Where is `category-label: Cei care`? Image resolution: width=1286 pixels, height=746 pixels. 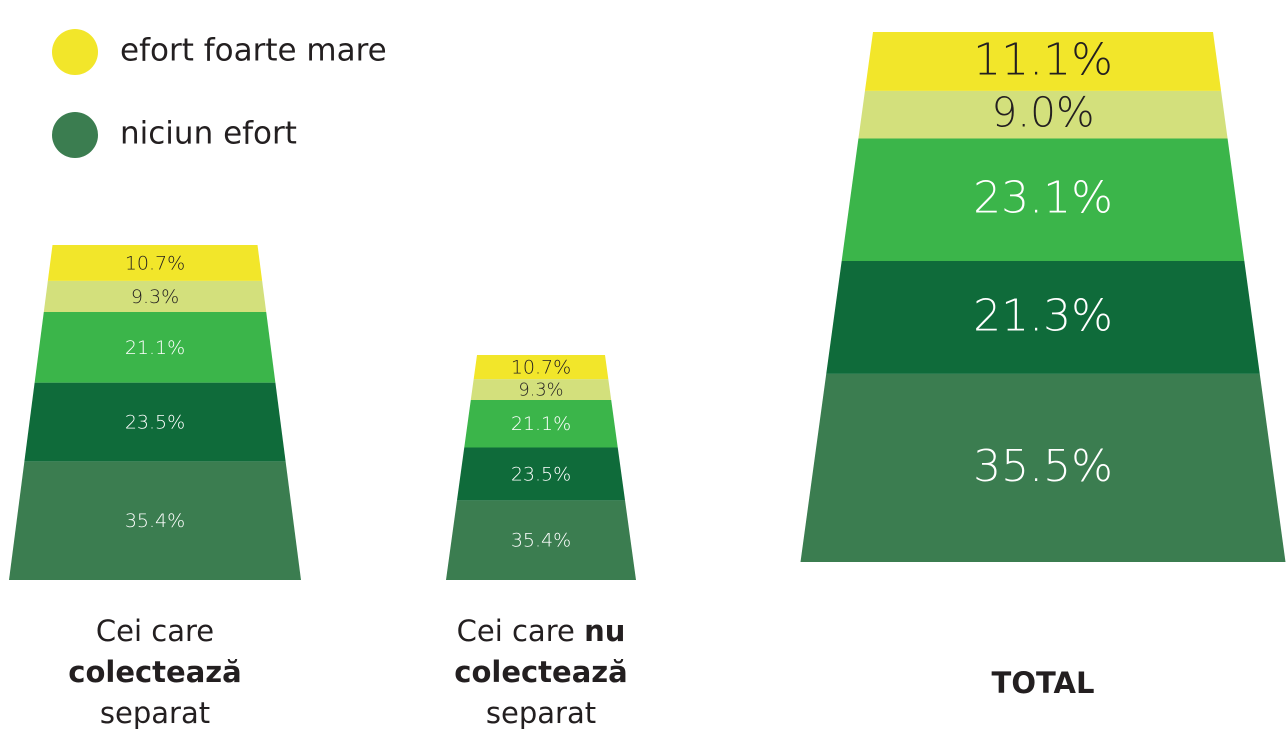
category-label: Cei care is located at coordinates (155, 631).